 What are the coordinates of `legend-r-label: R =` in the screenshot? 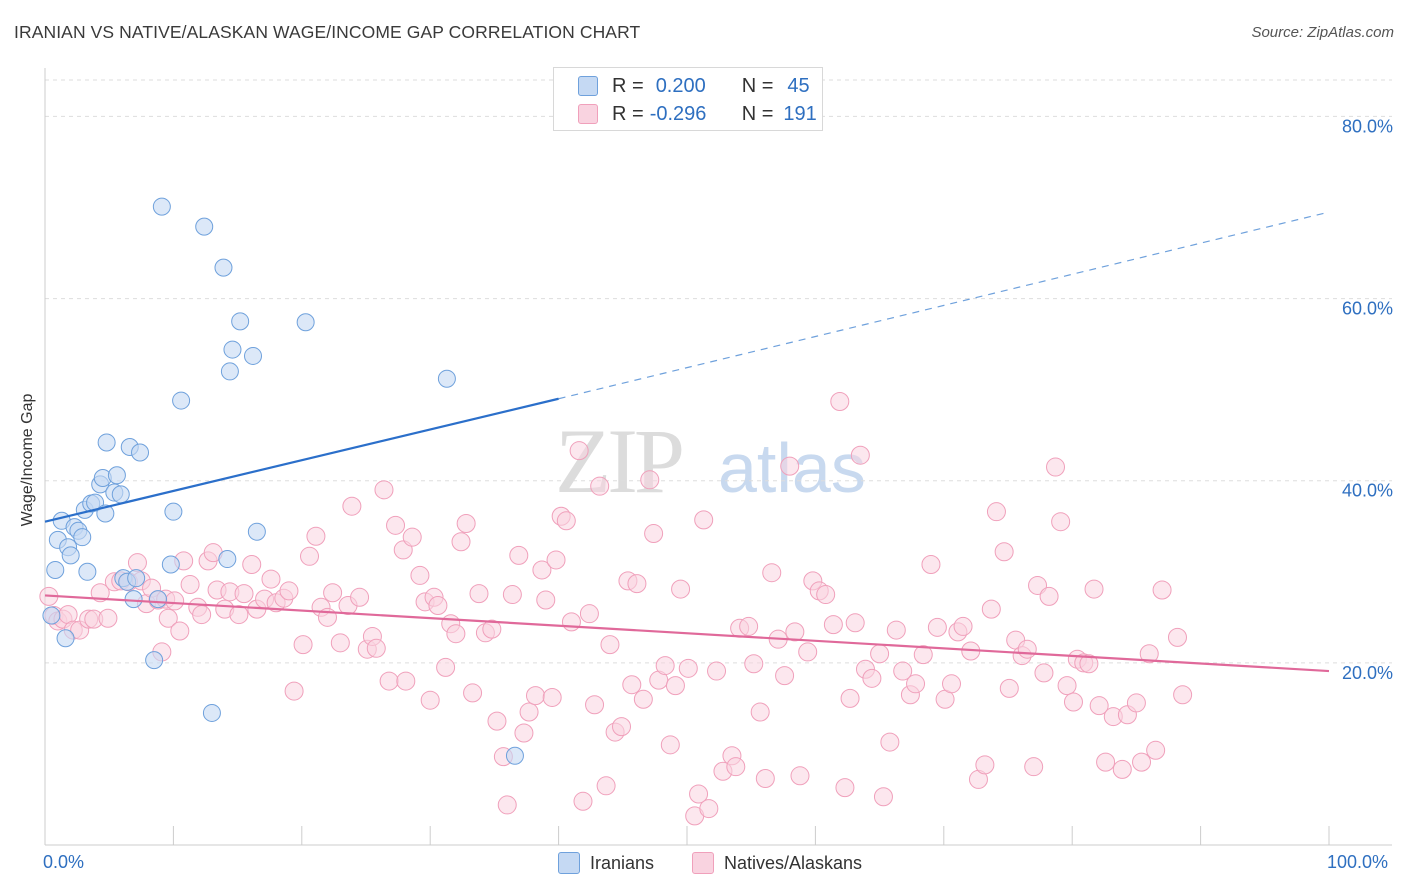 It's located at (628, 85).